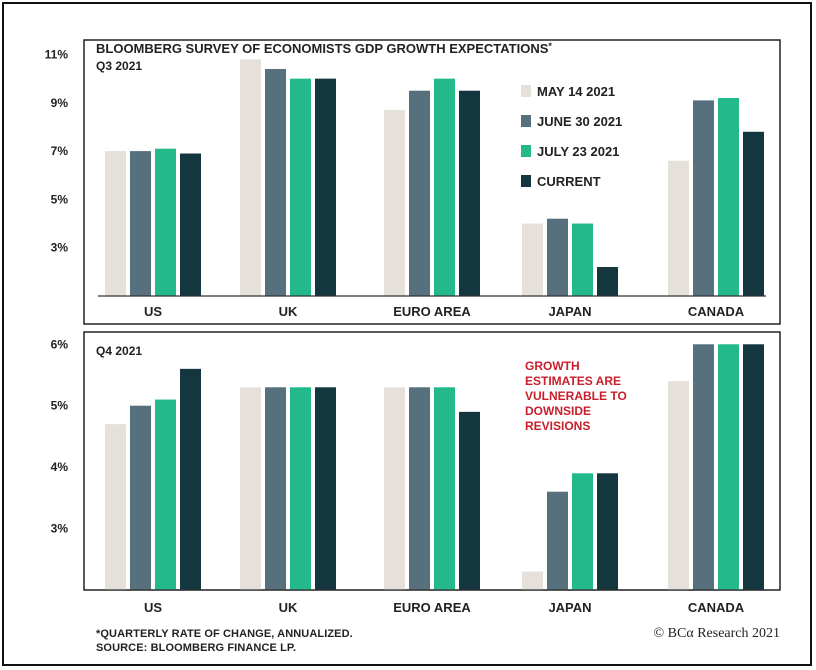 The width and height of the screenshot is (816, 670). Describe the element at coordinates (703, 467) in the screenshot. I see `bar-p2-canada-june-30-2021` at that location.